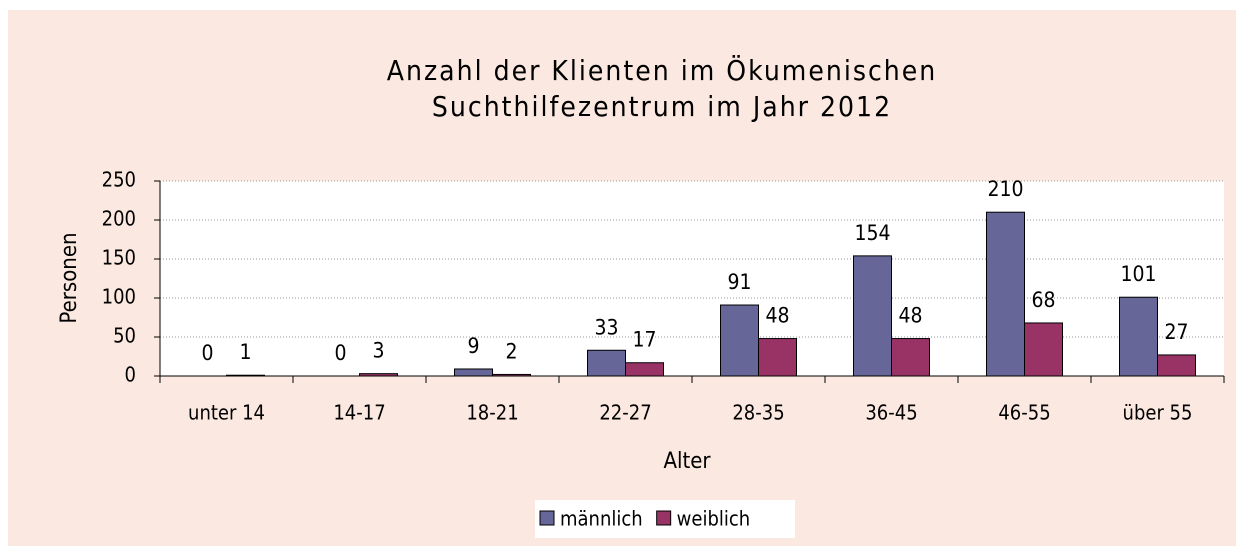 The image size is (1244, 554). What do you see at coordinates (1158, 413) in the screenshot?
I see `x-tick-label: über 55` at bounding box center [1158, 413].